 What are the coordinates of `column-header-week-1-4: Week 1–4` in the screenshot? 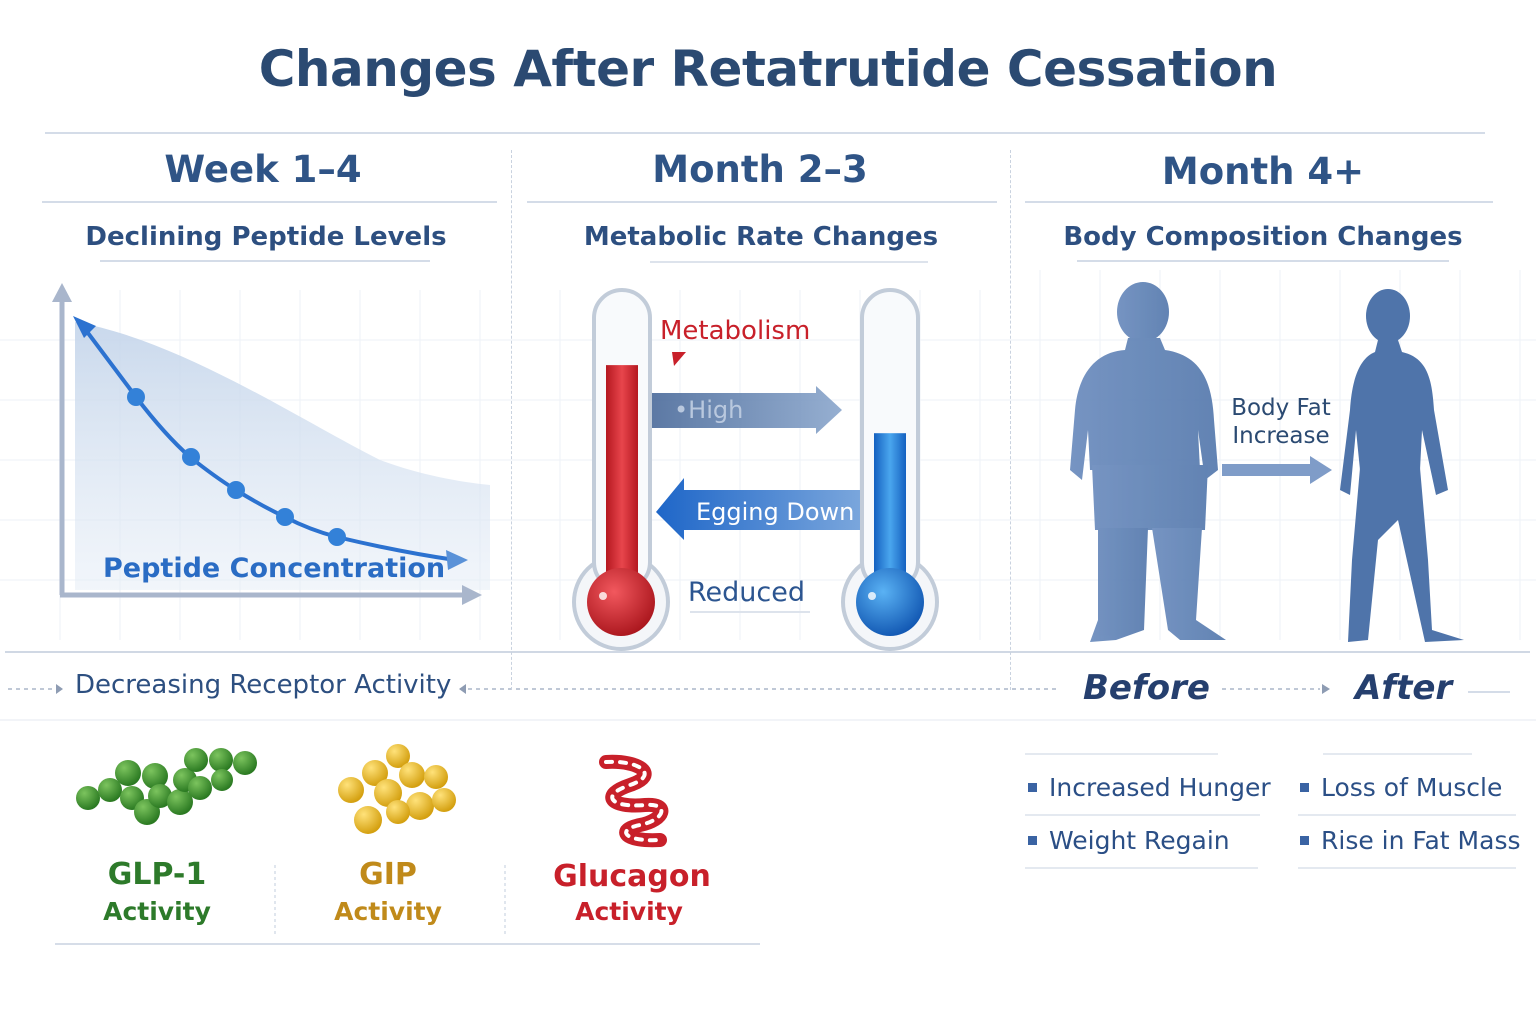 It's located at (263, 169).